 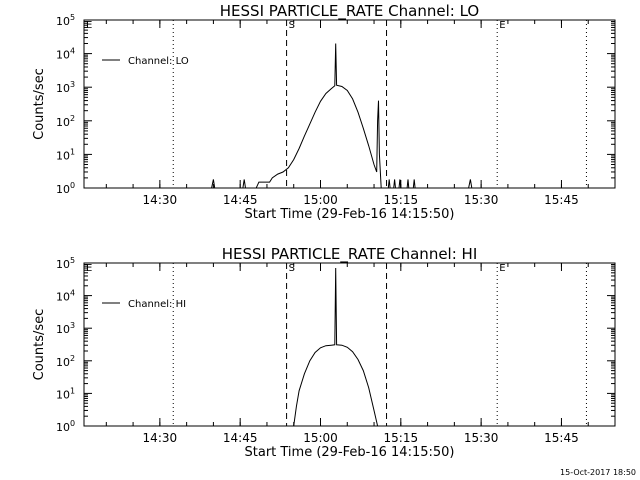 What do you see at coordinates (336, 347) in the screenshot?
I see `series-line` at bounding box center [336, 347].